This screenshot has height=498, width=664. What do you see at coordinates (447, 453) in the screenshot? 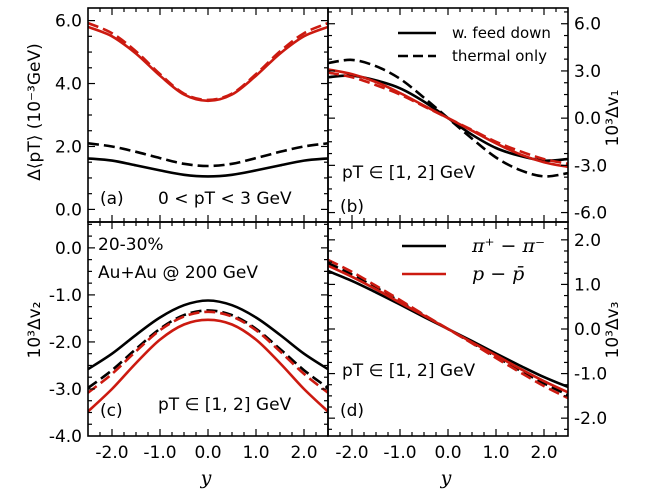
I see `xtick-label-d: 0.0` at bounding box center [447, 453].